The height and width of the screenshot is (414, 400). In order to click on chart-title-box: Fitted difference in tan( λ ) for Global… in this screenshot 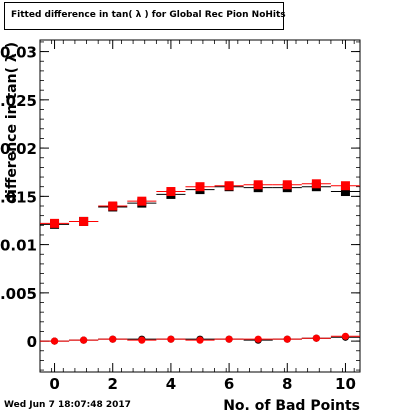, I will do `click(145, 16)`.